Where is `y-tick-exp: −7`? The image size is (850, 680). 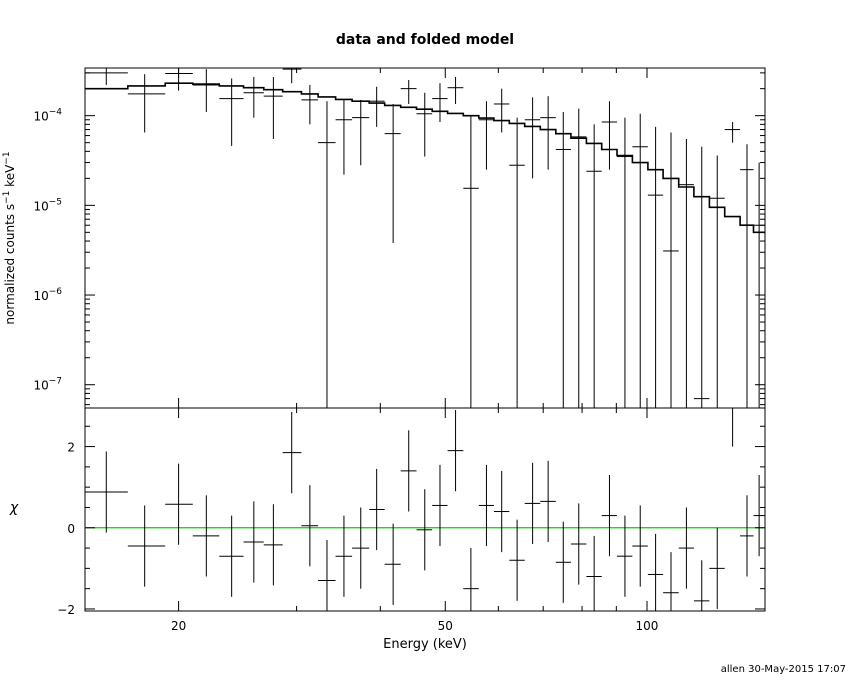 y-tick-exp: −7 is located at coordinates (55, 382).